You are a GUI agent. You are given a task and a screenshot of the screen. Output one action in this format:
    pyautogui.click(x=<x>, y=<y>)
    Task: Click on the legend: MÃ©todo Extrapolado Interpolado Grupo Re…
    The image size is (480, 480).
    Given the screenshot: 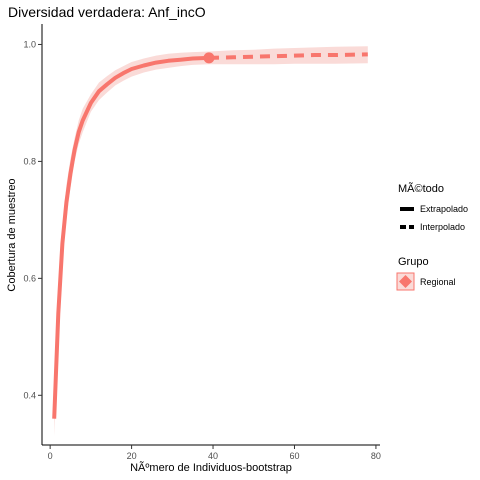 What is the action you would take?
    pyautogui.click(x=432, y=236)
    